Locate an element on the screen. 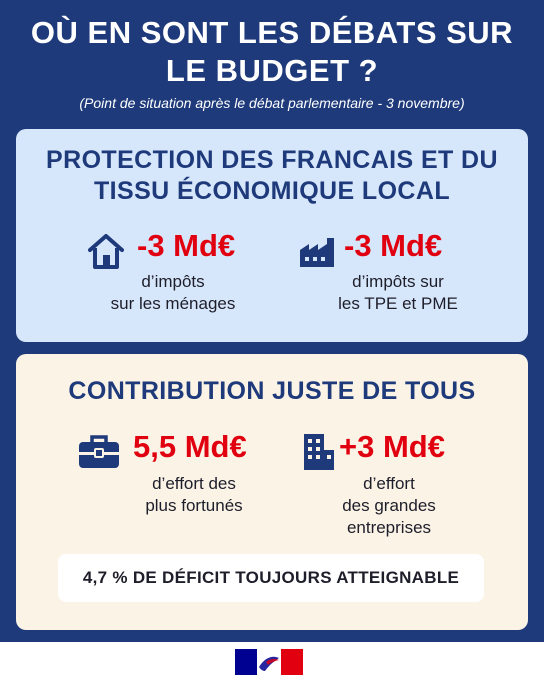 This screenshot has width=544, height=680. wealthy-effort-desc-line-2: plus fortunés is located at coordinates (194, 505).